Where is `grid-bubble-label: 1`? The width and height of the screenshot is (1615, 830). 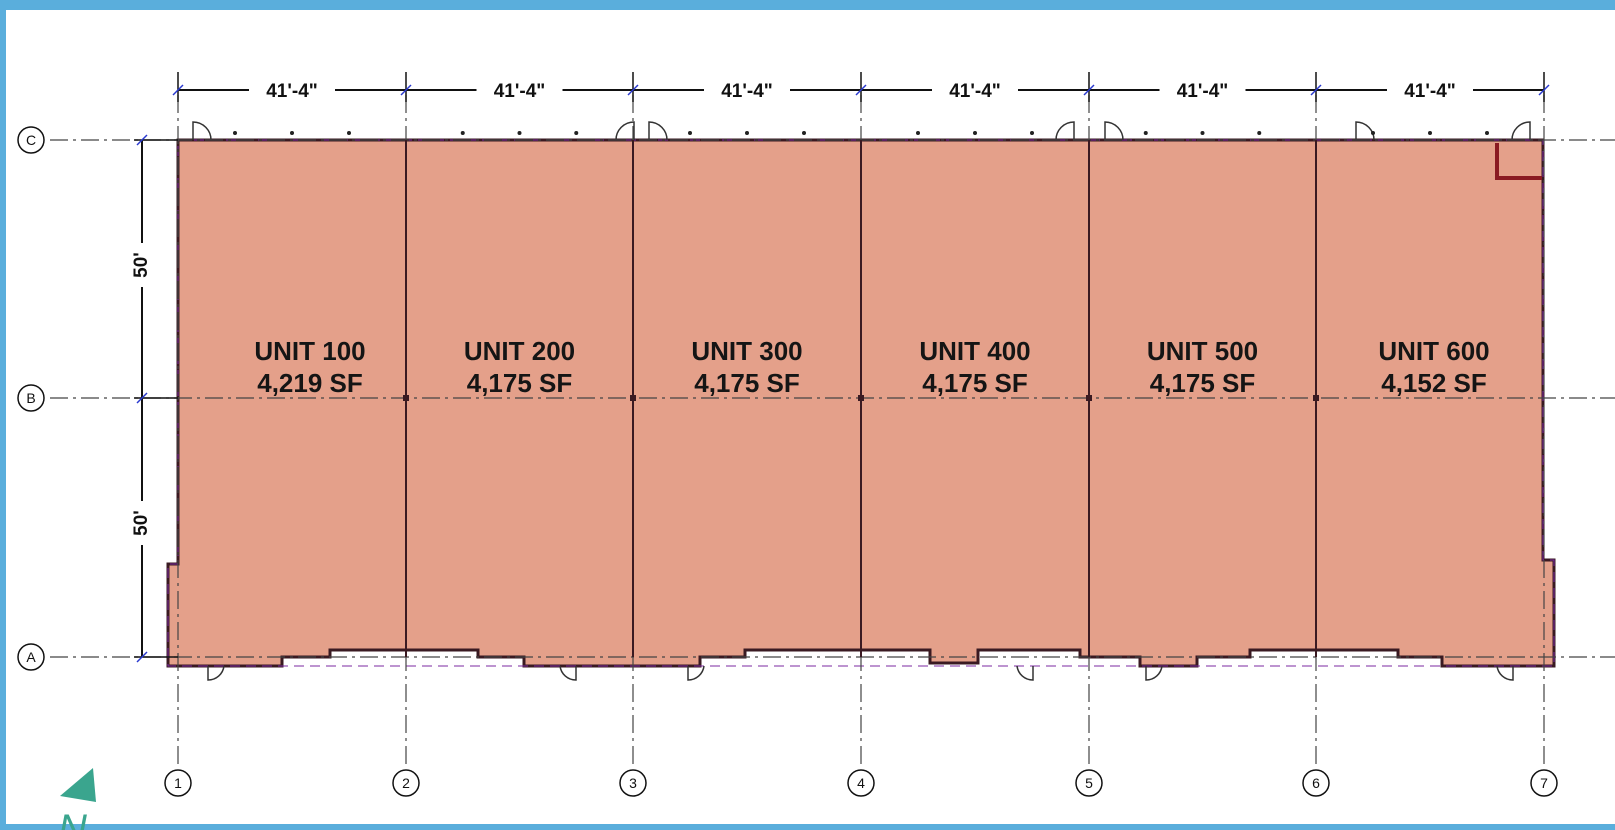 grid-bubble-label: 1 is located at coordinates (178, 783).